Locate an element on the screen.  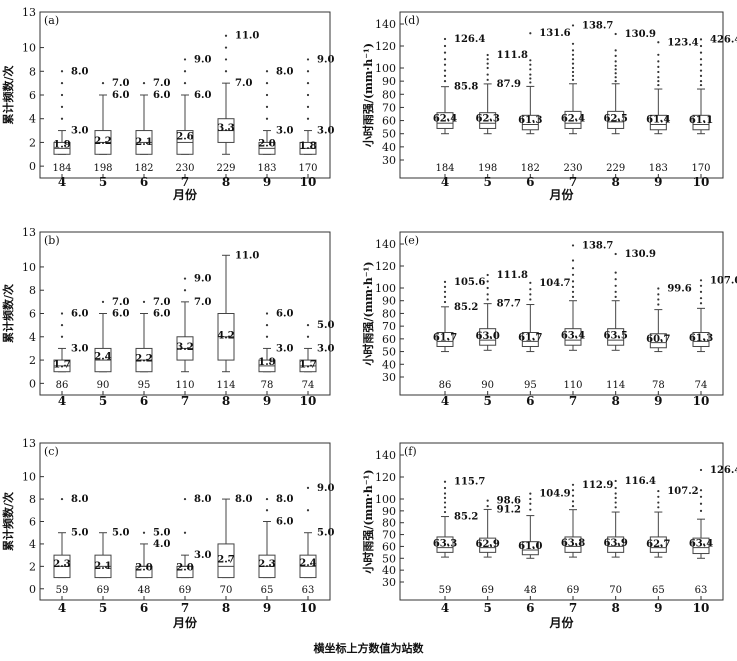
y-tick-label: 60 is located at coordinates (389, 546).